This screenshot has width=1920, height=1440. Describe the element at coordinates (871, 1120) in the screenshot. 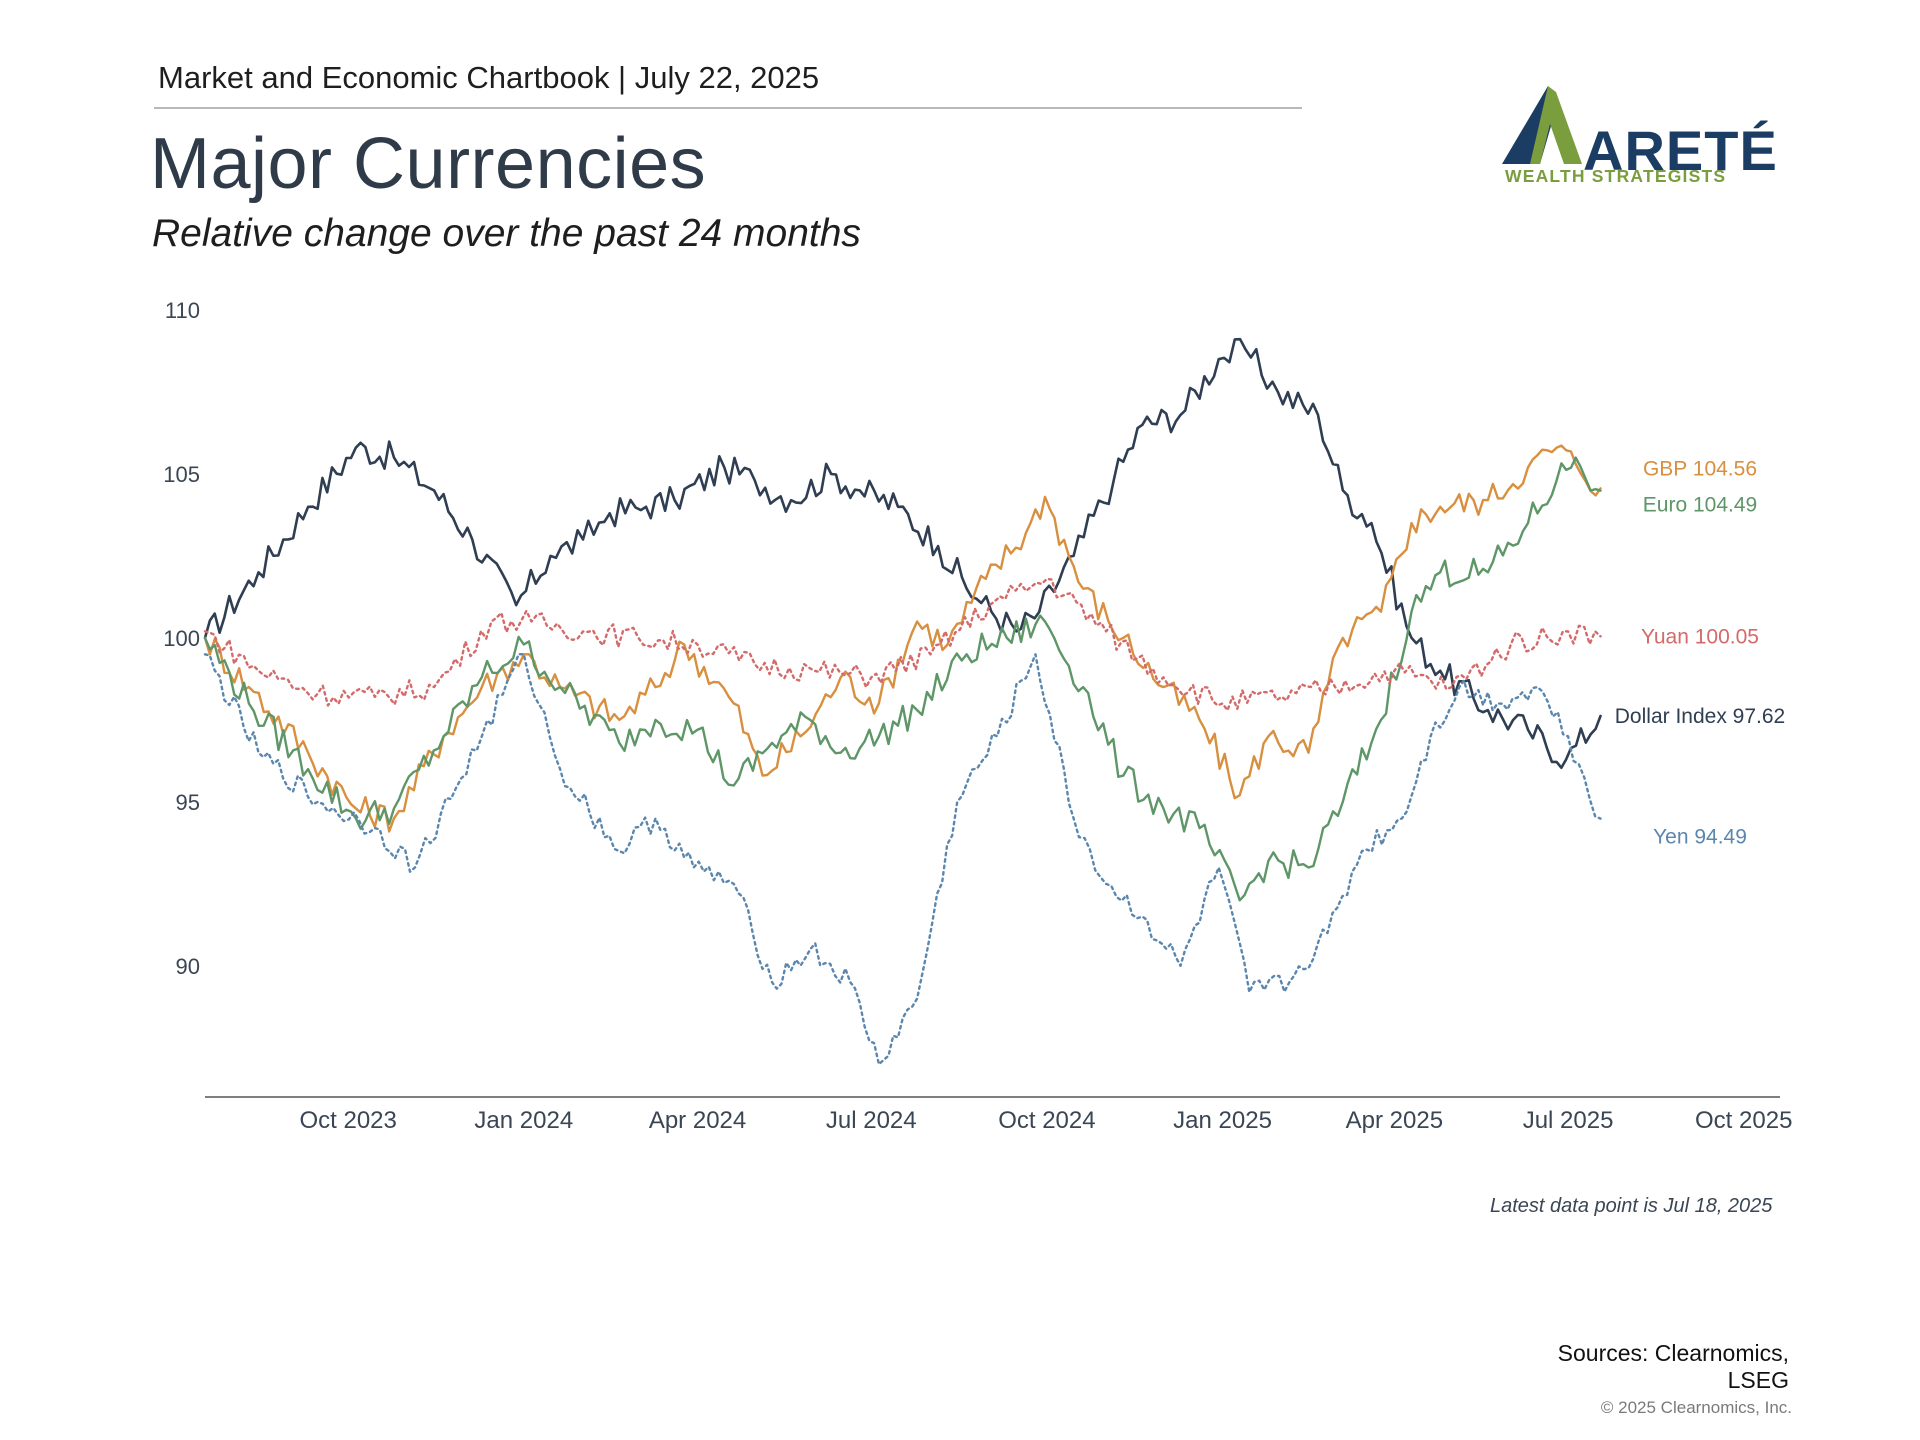

I see `x-tick-label: Jul 2024` at that location.